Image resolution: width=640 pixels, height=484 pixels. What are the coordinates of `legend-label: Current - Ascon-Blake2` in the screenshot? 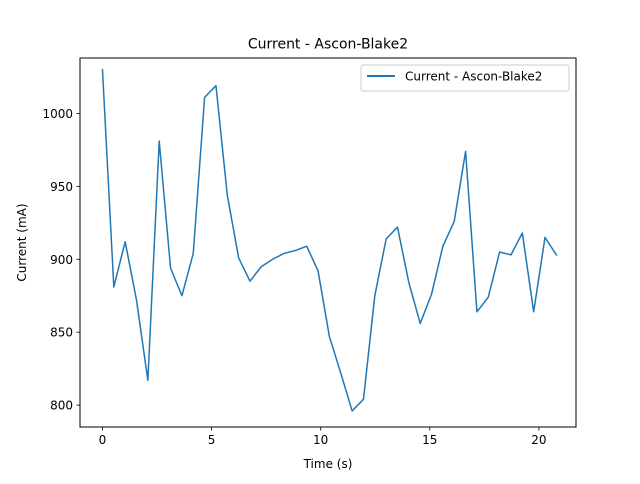 It's located at (473, 77).